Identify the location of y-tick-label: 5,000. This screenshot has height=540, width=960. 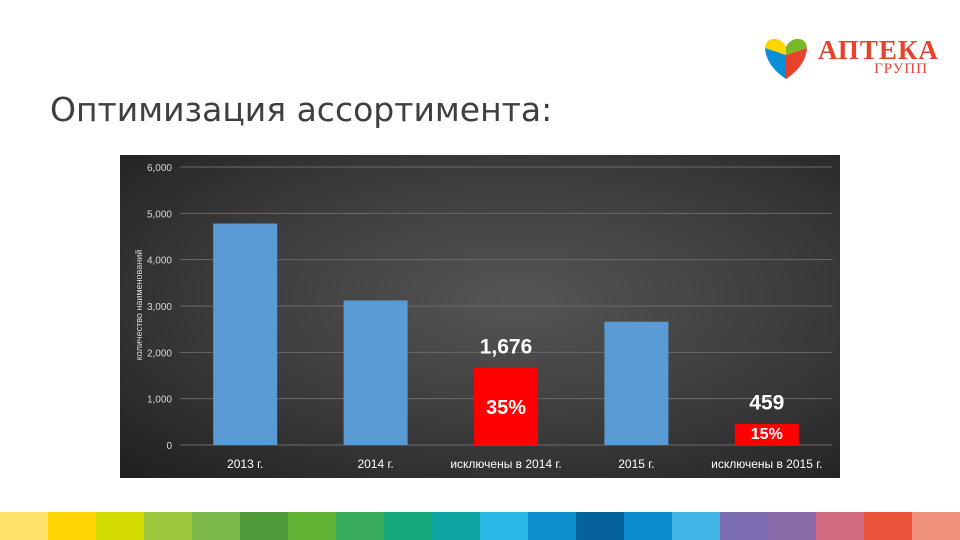
(159, 214).